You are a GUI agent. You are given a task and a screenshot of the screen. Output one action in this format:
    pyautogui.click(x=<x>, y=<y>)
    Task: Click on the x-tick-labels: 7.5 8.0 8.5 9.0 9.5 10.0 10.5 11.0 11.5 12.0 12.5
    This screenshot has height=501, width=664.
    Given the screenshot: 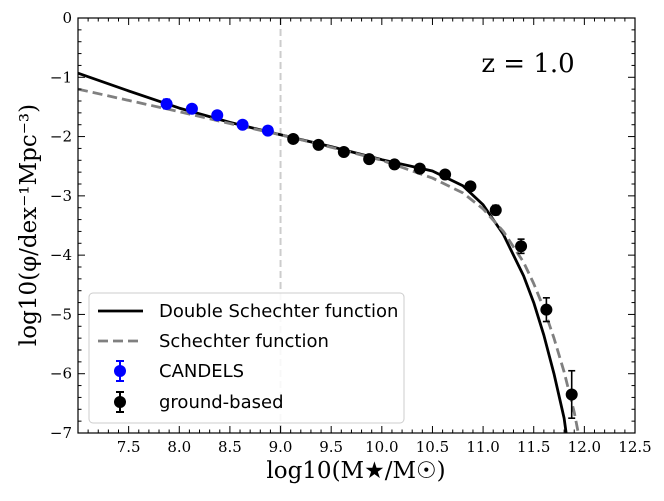 What is the action you would take?
    pyautogui.click(x=384, y=447)
    